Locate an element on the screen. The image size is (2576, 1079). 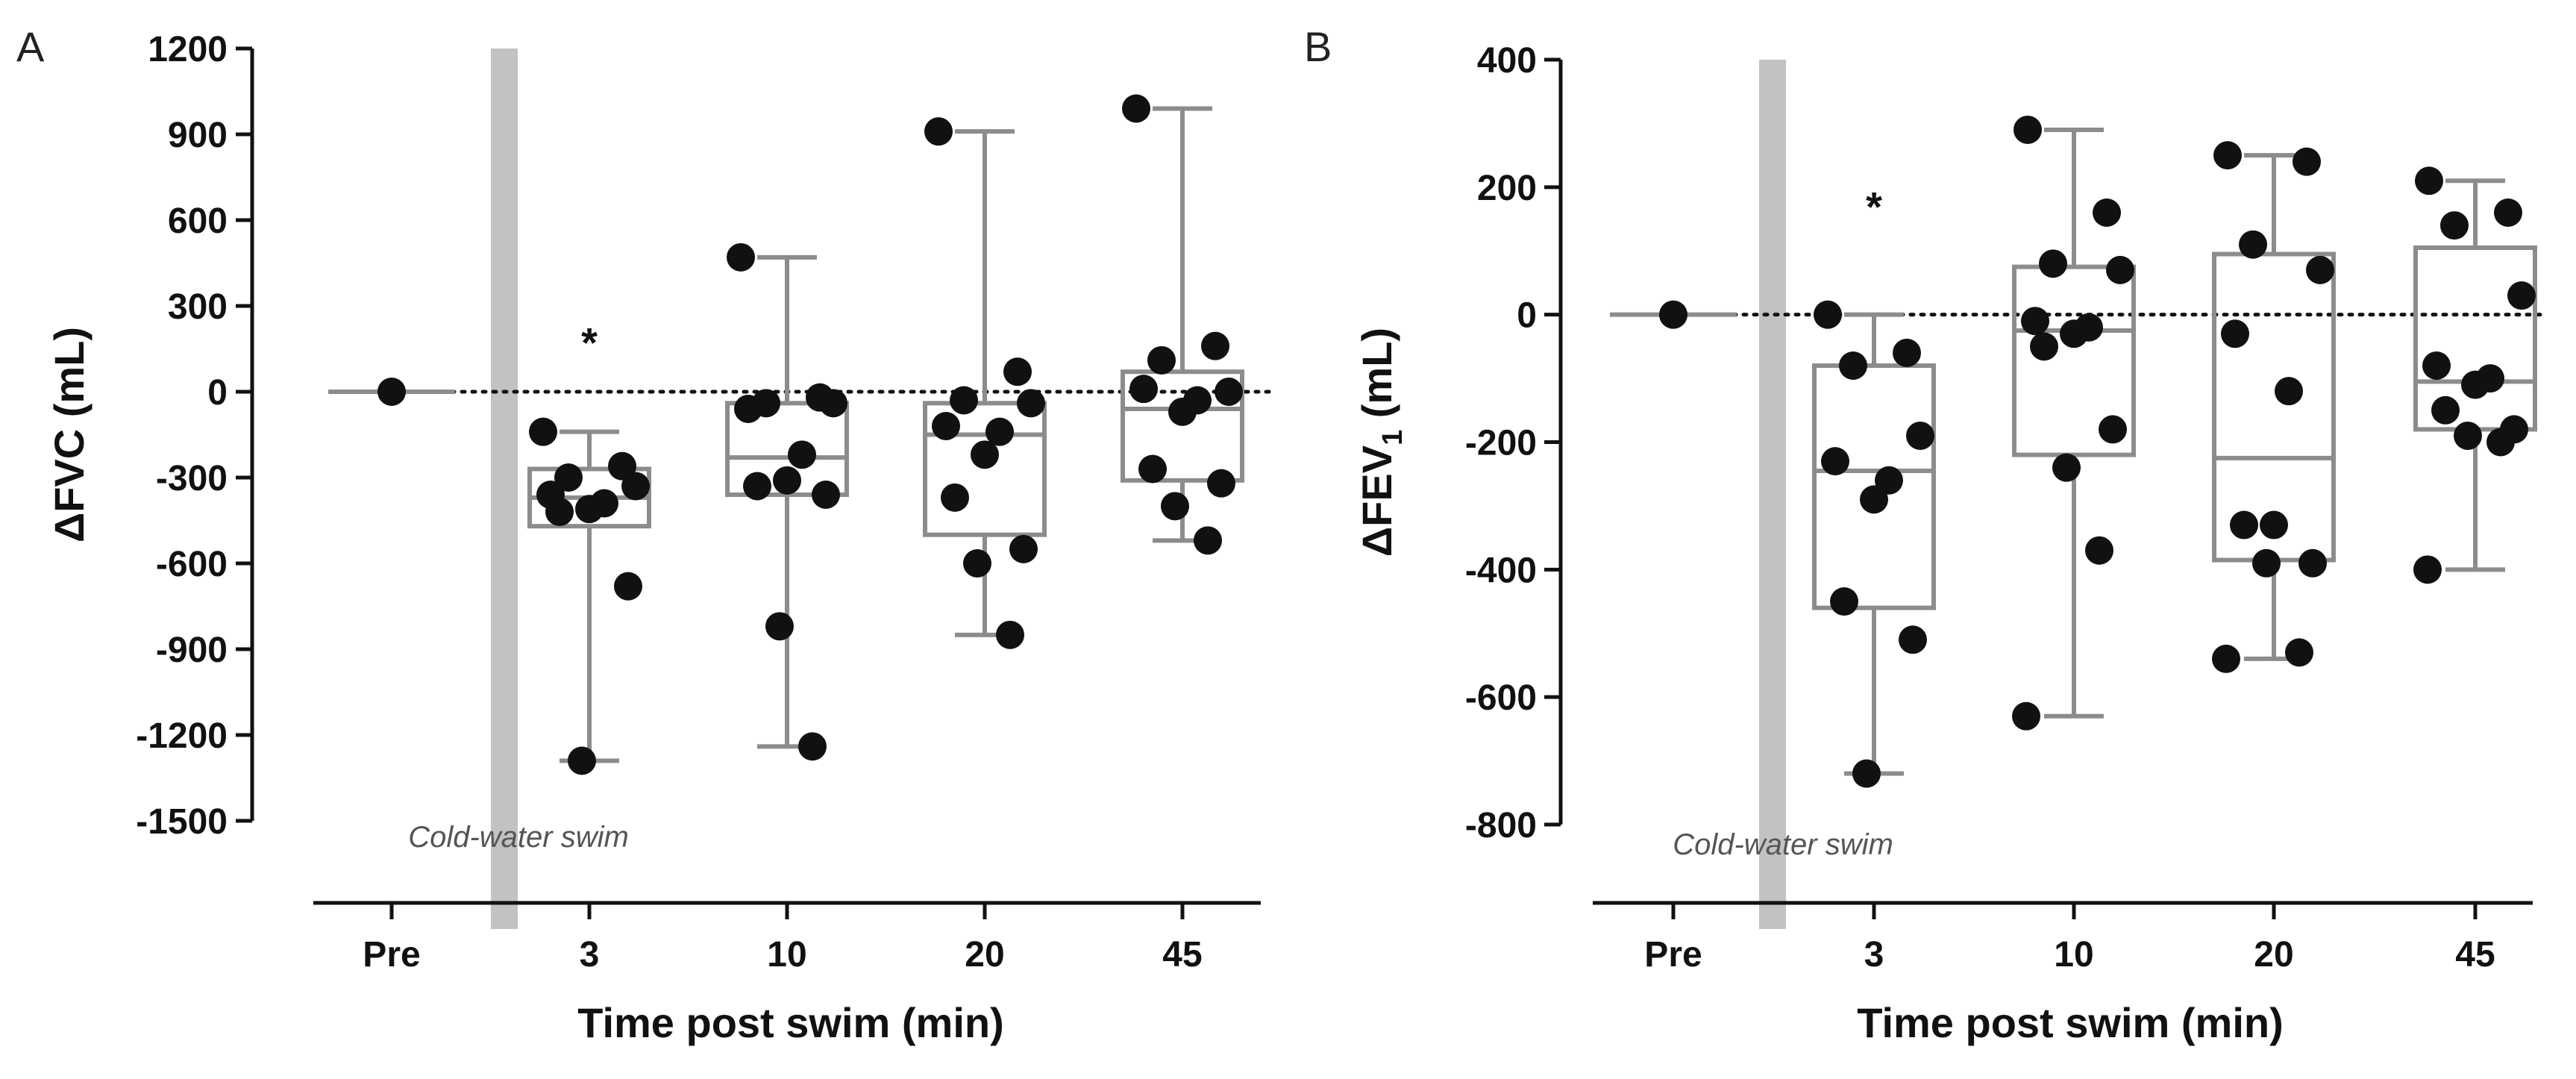
y-tick-label: 600 is located at coordinates (198, 221).